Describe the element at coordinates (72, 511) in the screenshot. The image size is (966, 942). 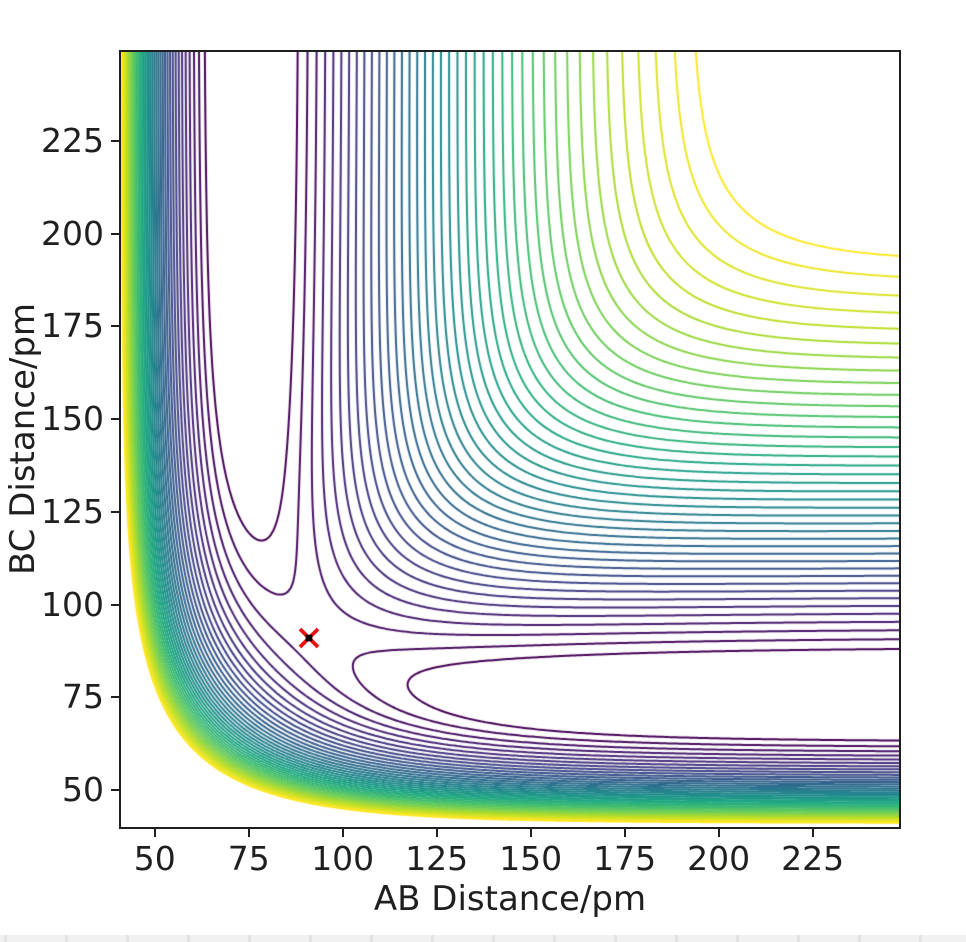
I see `y-tick-label: 125` at that location.